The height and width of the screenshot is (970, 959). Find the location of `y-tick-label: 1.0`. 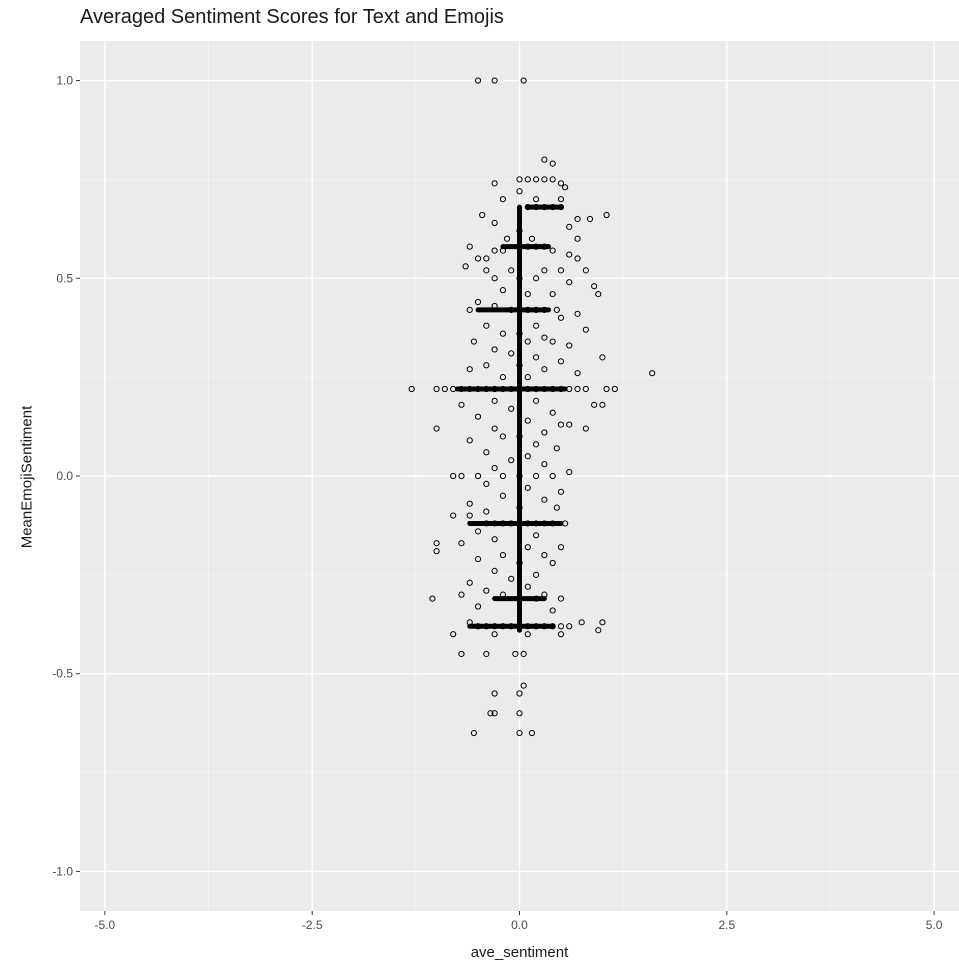

y-tick-label: 1.0 is located at coordinates (64, 81).